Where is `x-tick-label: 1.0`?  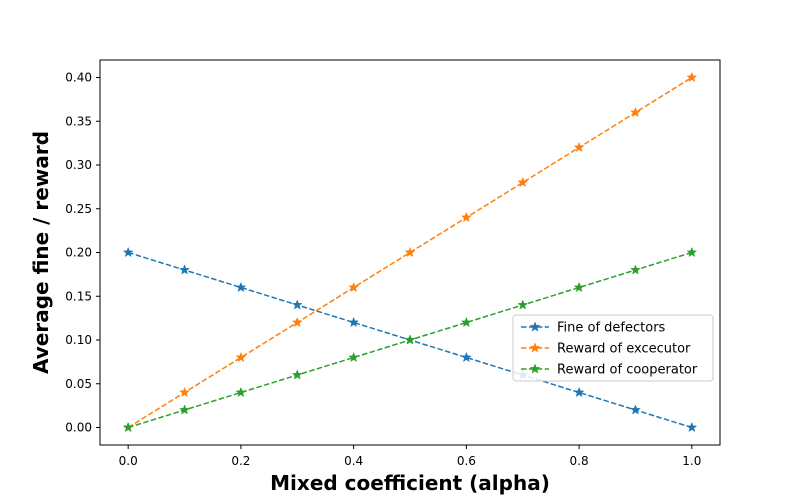 x-tick-label: 1.0 is located at coordinates (691, 461).